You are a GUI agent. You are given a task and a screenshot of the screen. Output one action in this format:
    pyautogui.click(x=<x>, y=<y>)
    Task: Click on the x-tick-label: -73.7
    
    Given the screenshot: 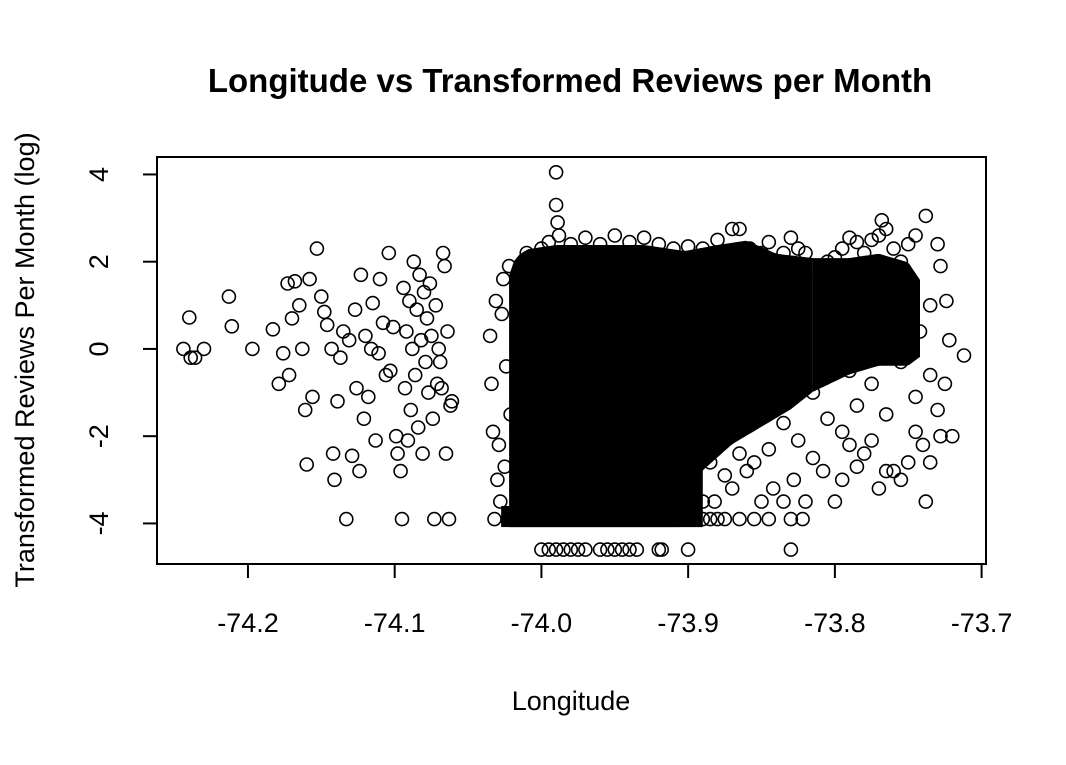 What is the action you would take?
    pyautogui.click(x=982, y=623)
    